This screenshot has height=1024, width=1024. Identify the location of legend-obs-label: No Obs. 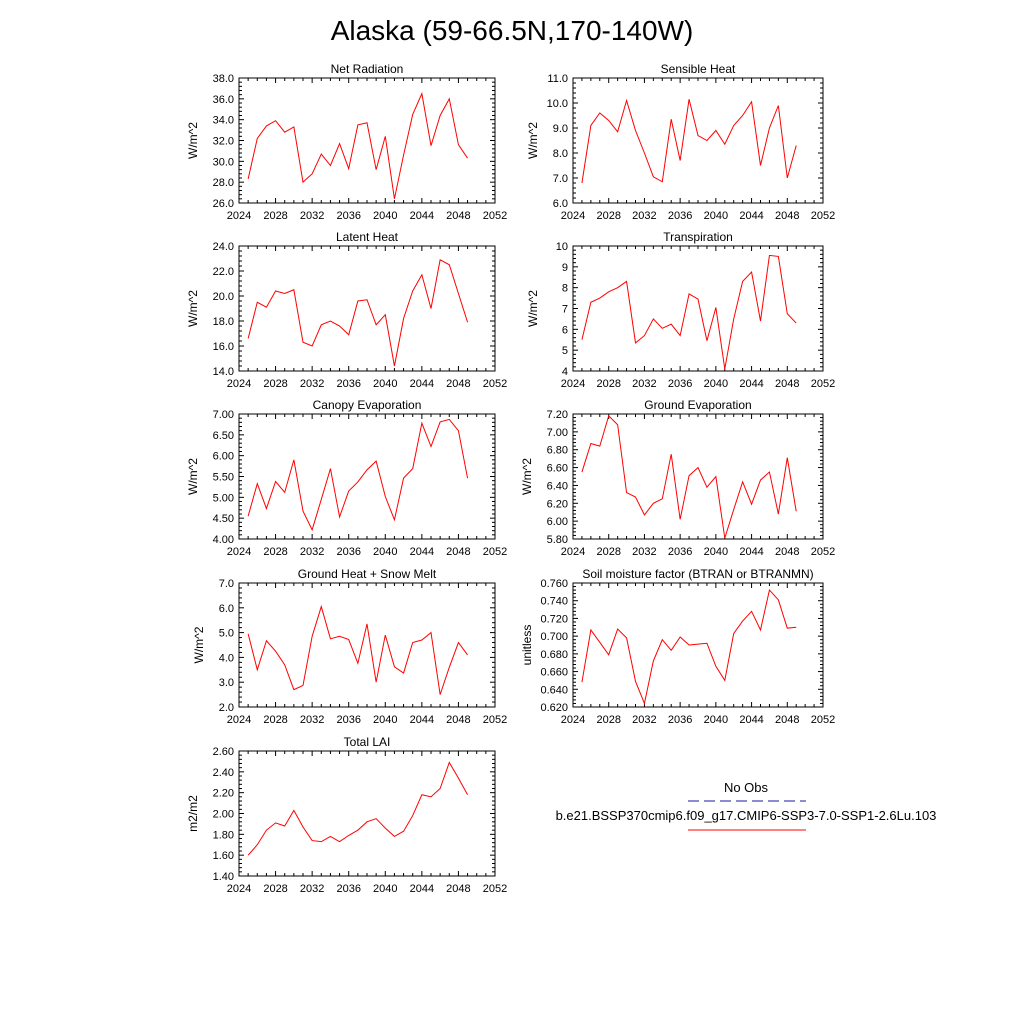
(746, 787).